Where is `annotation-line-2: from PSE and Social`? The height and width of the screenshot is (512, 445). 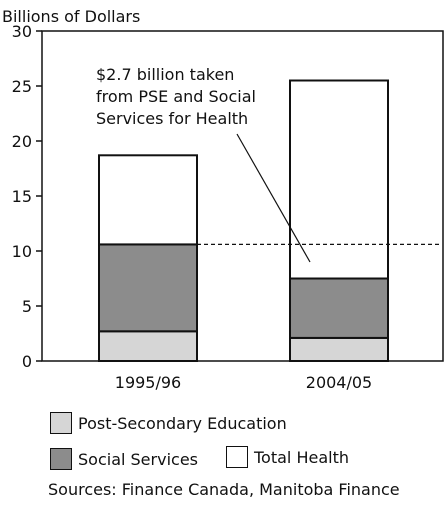 annotation-line-2: from PSE and Social is located at coordinates (176, 96).